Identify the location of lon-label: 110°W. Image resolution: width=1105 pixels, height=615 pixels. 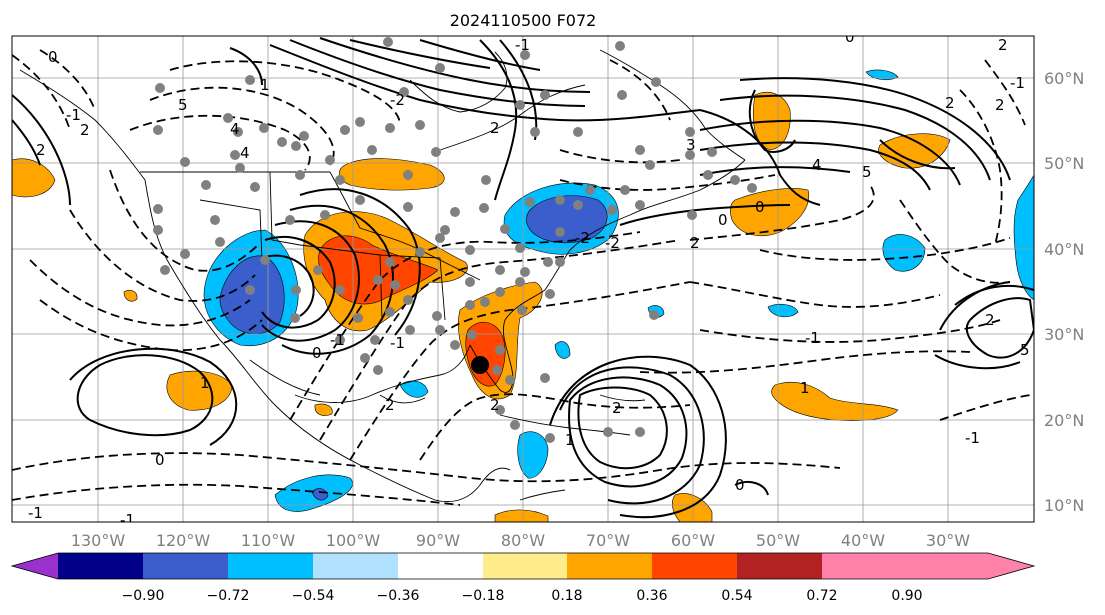
(268, 540).